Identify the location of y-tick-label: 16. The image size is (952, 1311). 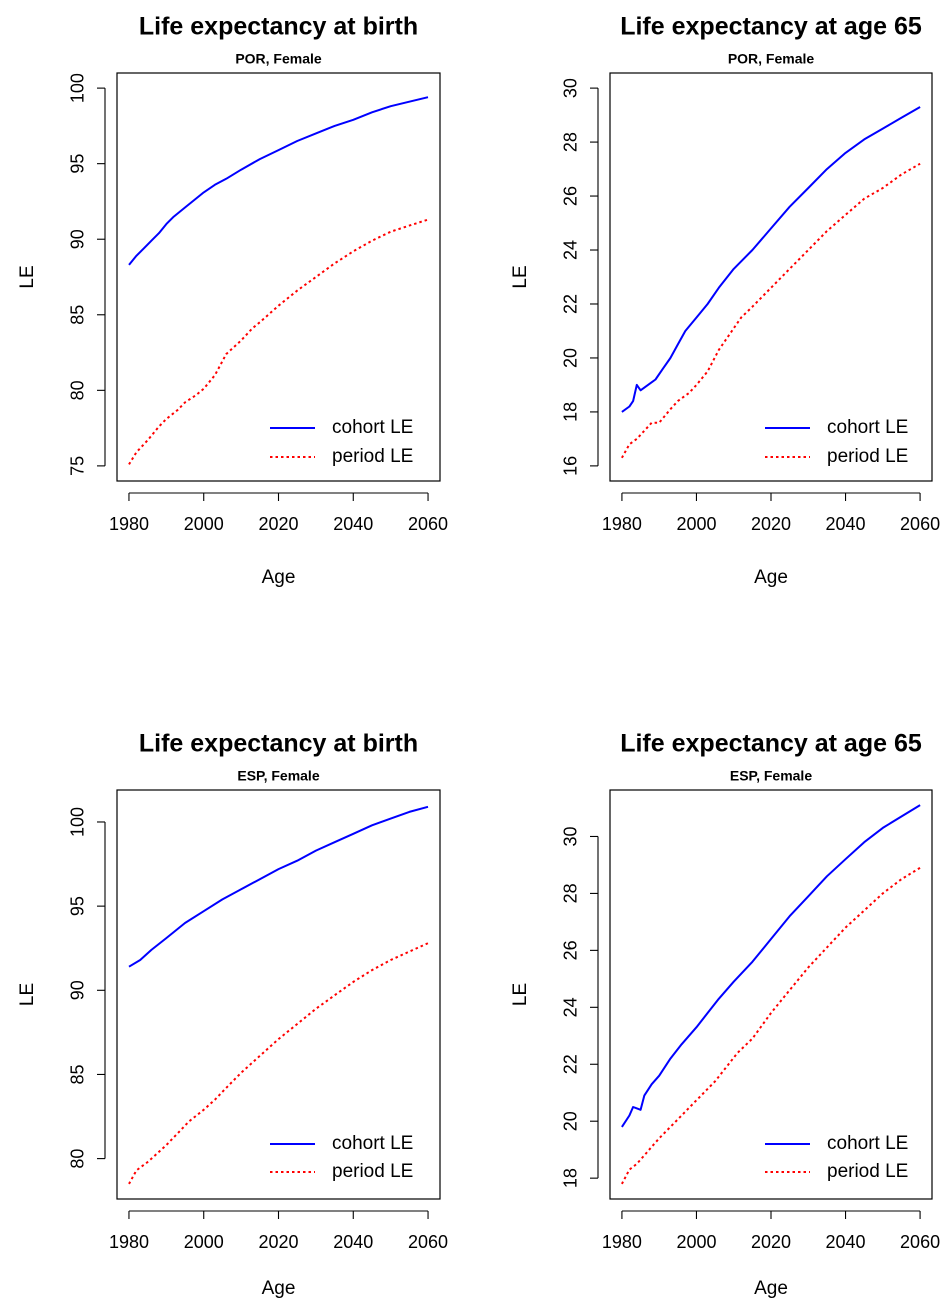
(571, 466).